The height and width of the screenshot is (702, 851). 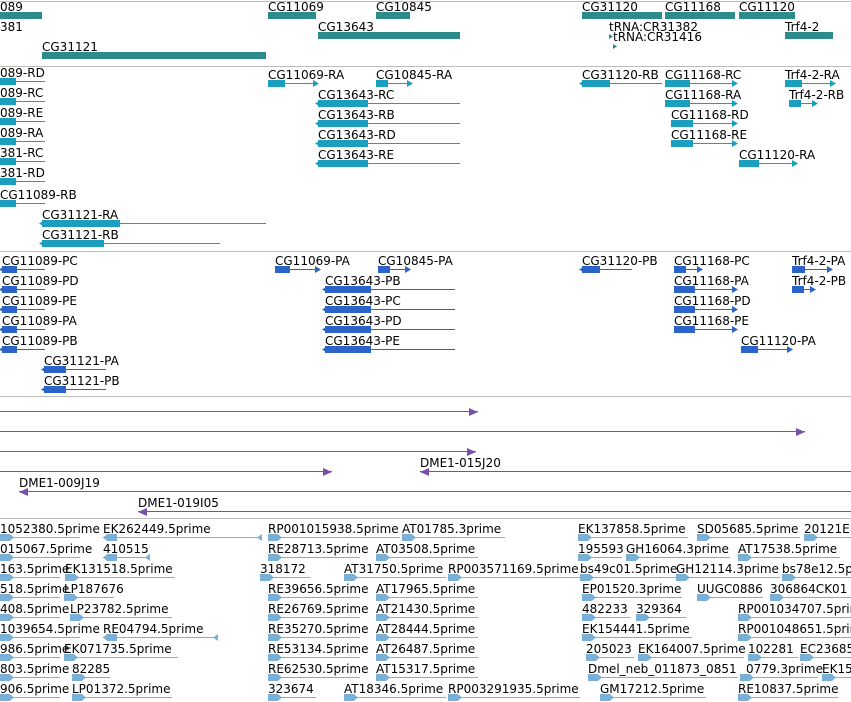 What do you see at coordinates (35, 689) in the screenshot?
I see `feature-label: 906.5prime` at bounding box center [35, 689].